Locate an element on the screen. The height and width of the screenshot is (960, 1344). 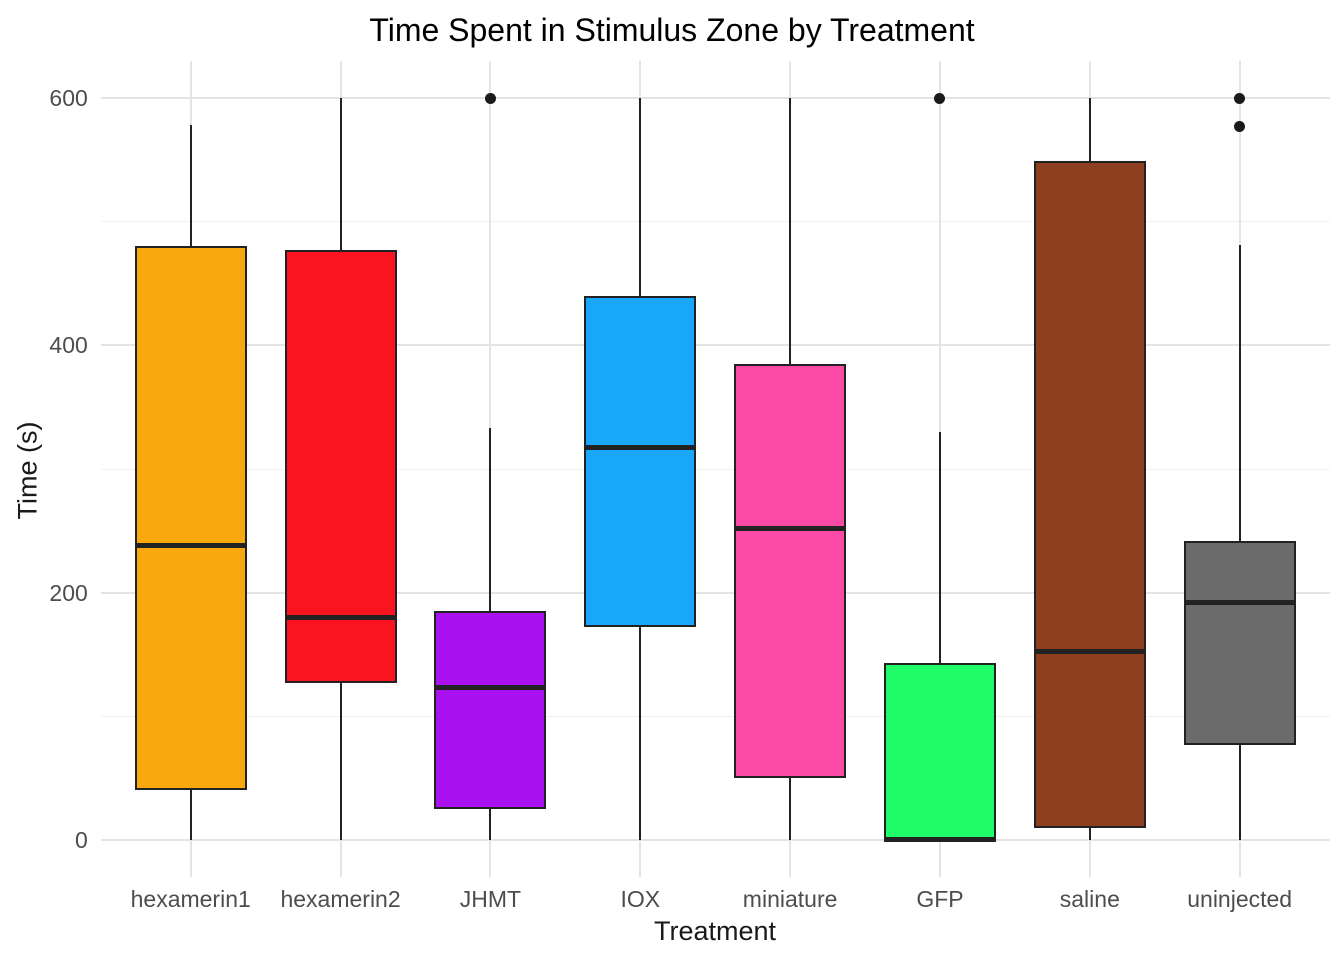
x-tick-label-JHMT: JHMT is located at coordinates (490, 899).